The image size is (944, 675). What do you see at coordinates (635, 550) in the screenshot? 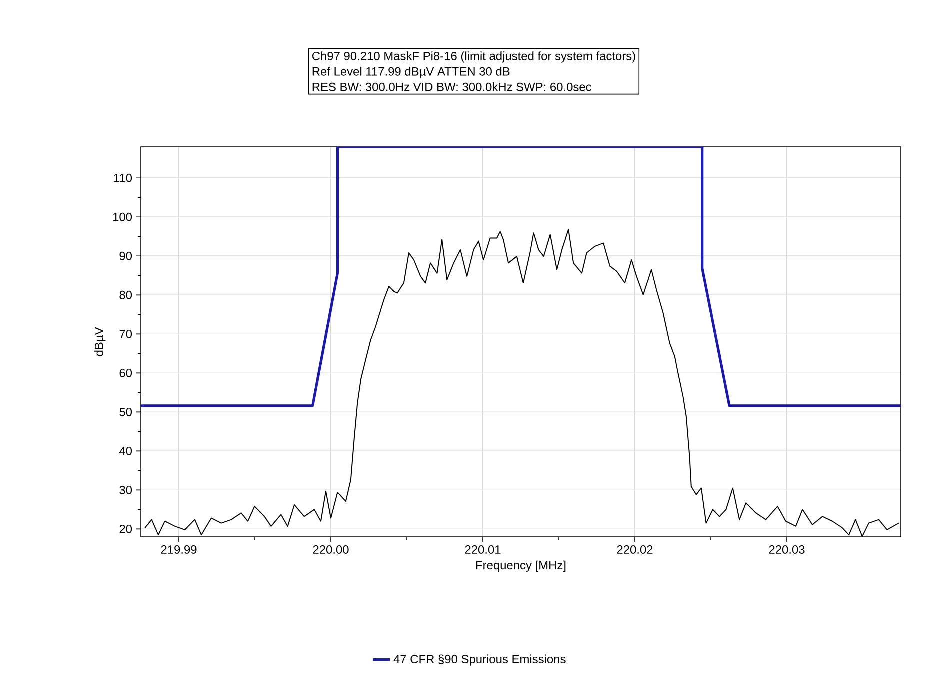
I see `x-tick-label: 220.02` at bounding box center [635, 550].